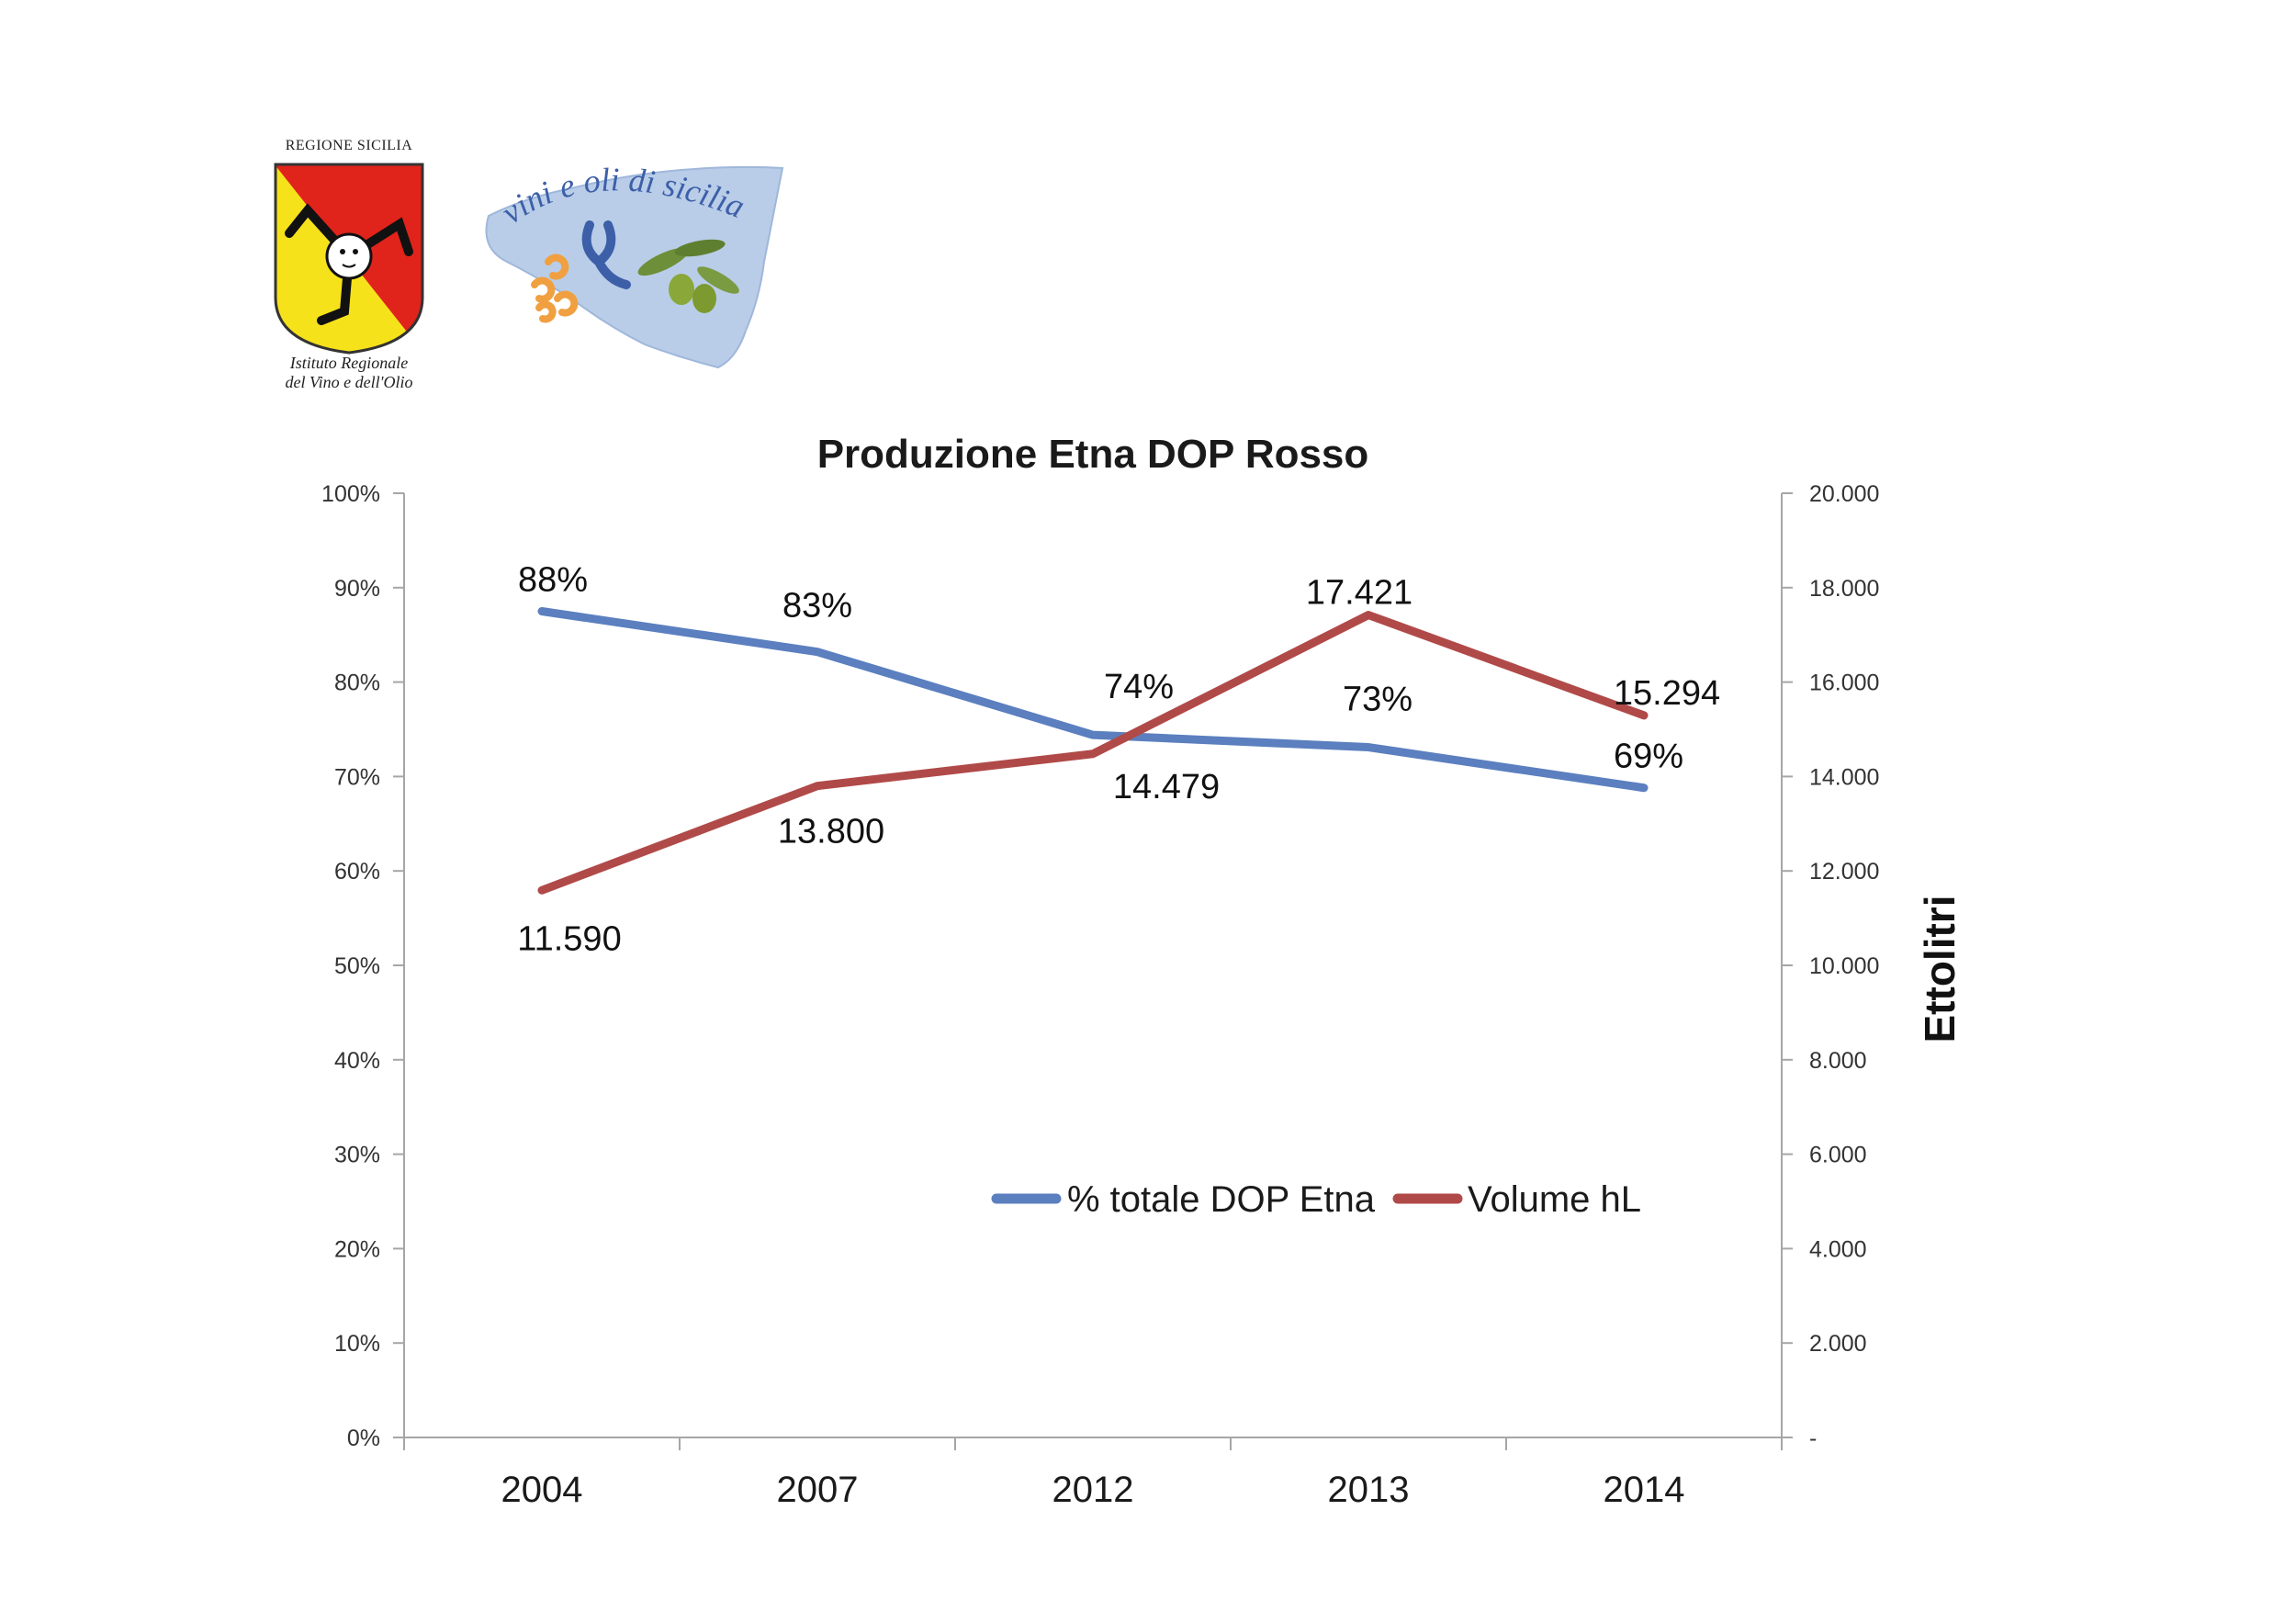 Image resolution: width=2296 pixels, height=1623 pixels. What do you see at coordinates (634, 265) in the screenshot?
I see `vini-e-oli-logo: vini e oli di sicilia` at bounding box center [634, 265].